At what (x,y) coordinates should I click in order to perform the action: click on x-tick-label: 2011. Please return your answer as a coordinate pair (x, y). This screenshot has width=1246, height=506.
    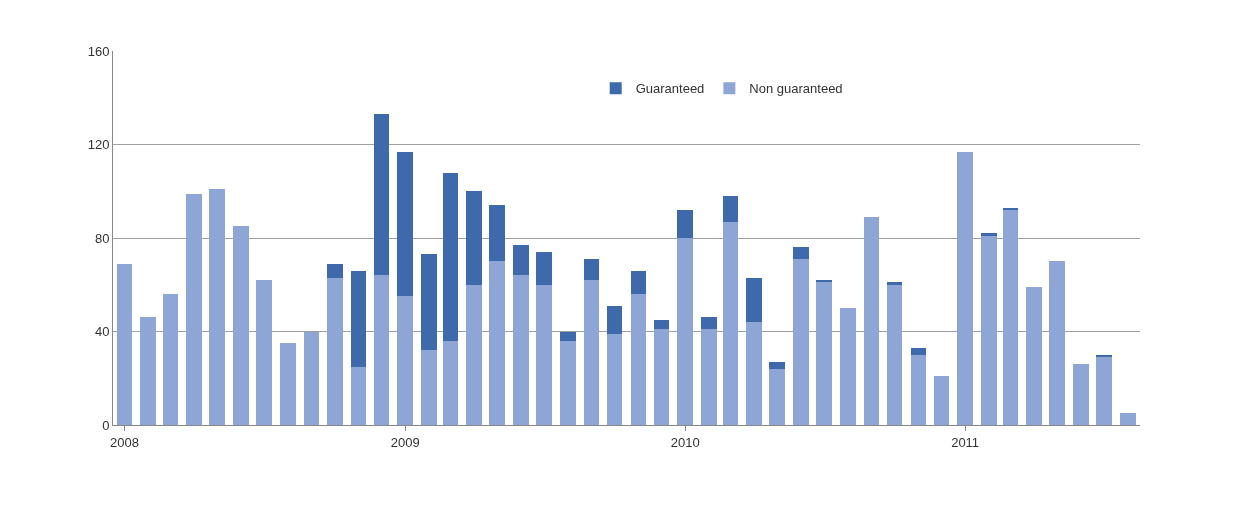
    Looking at the image, I should click on (965, 442).